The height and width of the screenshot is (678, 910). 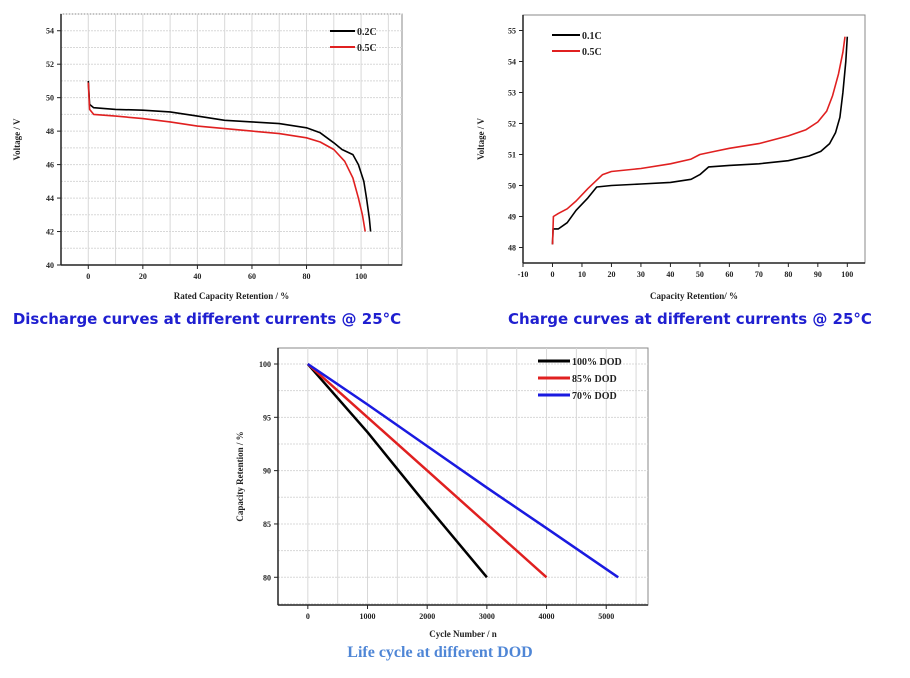 I want to click on x-tick-label: 90, so click(x=818, y=274).